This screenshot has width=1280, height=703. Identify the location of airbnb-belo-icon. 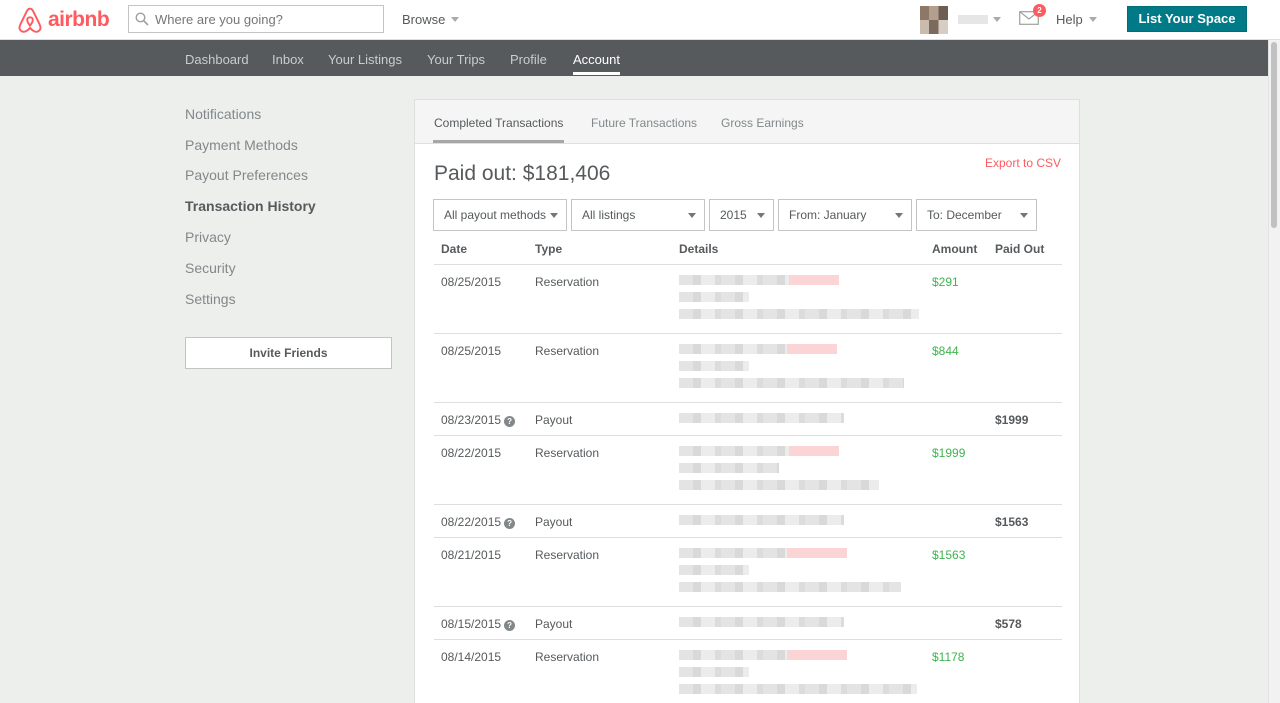
(30, 20).